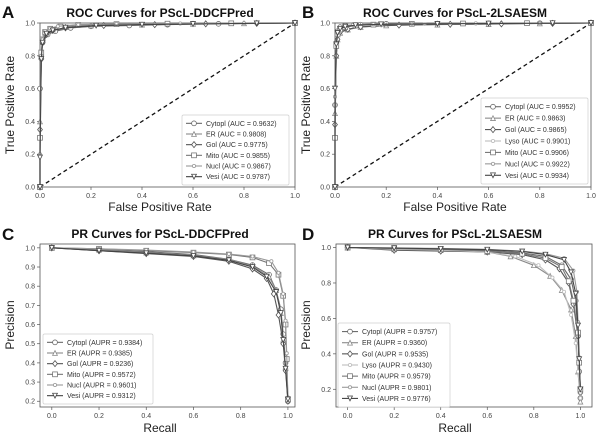  What do you see at coordinates (385, 354) in the screenshot?
I see `legend-item: Gol (AUPR = 0.9535)` at bounding box center [385, 354].